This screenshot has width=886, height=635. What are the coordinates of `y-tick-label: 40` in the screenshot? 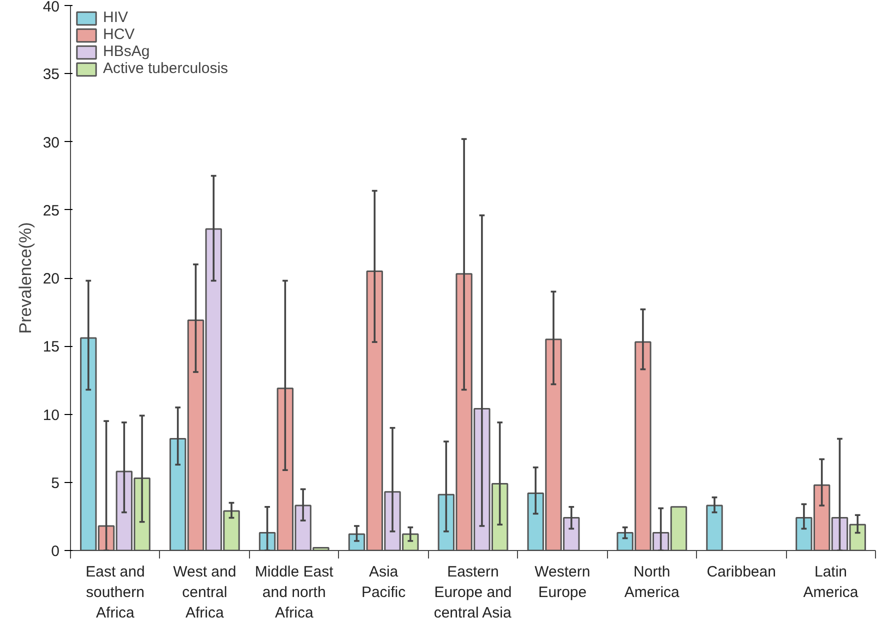 It's located at (51, 8).